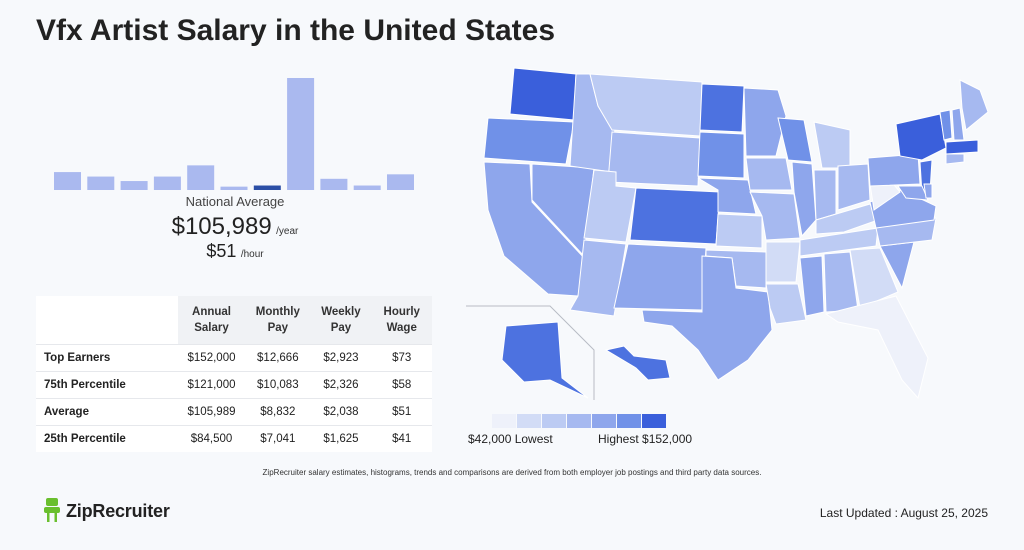 The image size is (1024, 550). What do you see at coordinates (660, 277) in the screenshot?
I see `map-state-nm` at bounding box center [660, 277].